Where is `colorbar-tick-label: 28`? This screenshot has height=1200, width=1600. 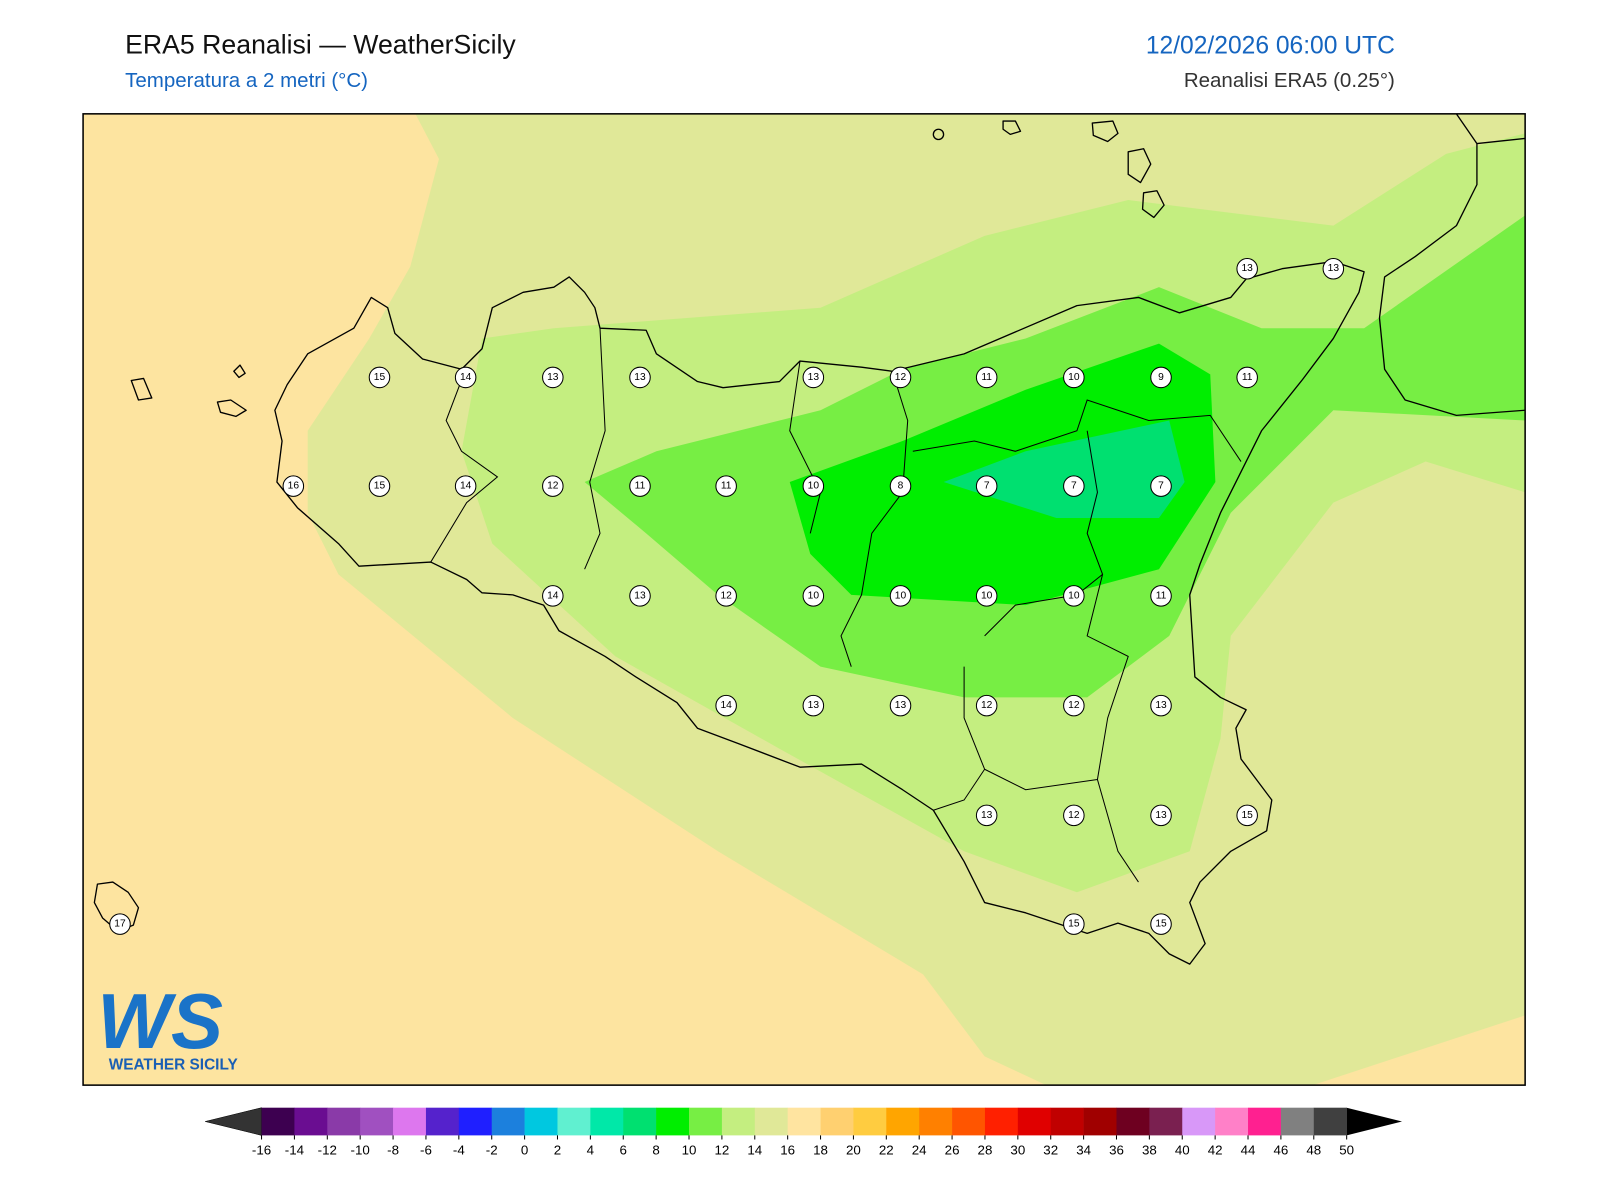
colorbar-tick-label: 28 is located at coordinates (985, 1149).